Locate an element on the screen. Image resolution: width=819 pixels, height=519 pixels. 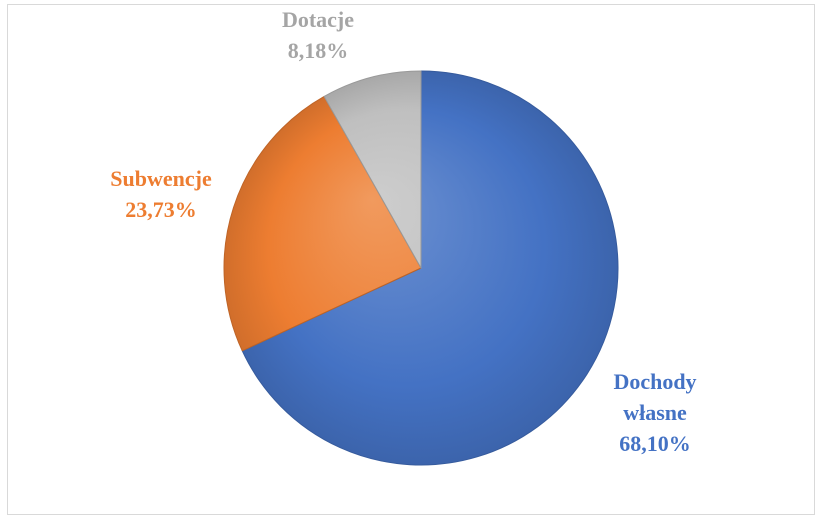
data-label-category: Subwencje is located at coordinates (161, 178).